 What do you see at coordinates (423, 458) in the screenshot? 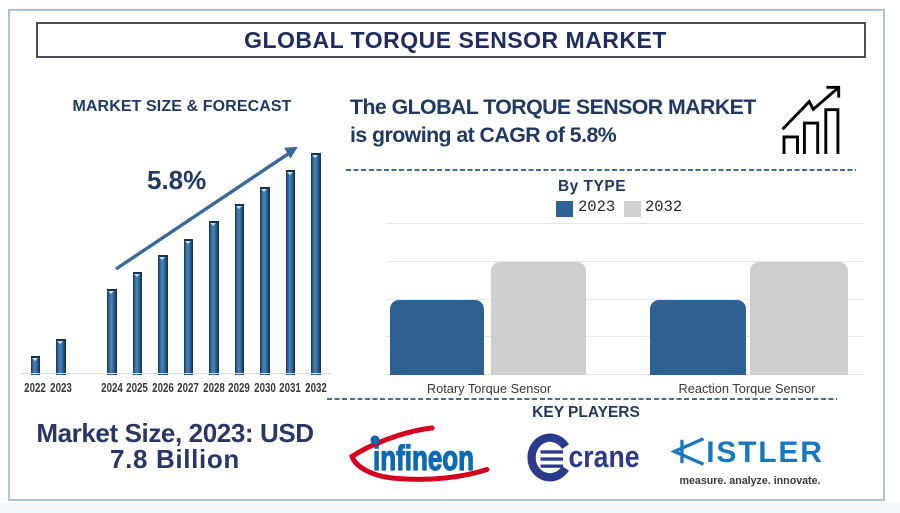
I see `svg-text: infineon` at bounding box center [423, 458].